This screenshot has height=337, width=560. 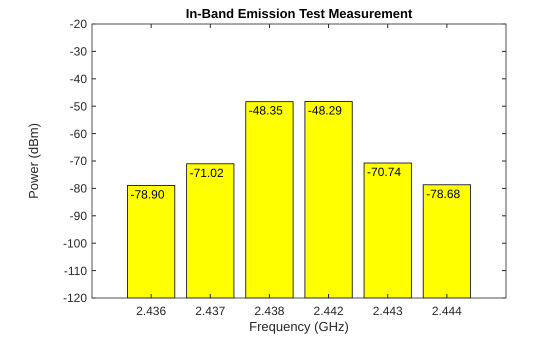 What do you see at coordinates (388, 311) in the screenshot?
I see `x-tick-label: 2.443` at bounding box center [388, 311].